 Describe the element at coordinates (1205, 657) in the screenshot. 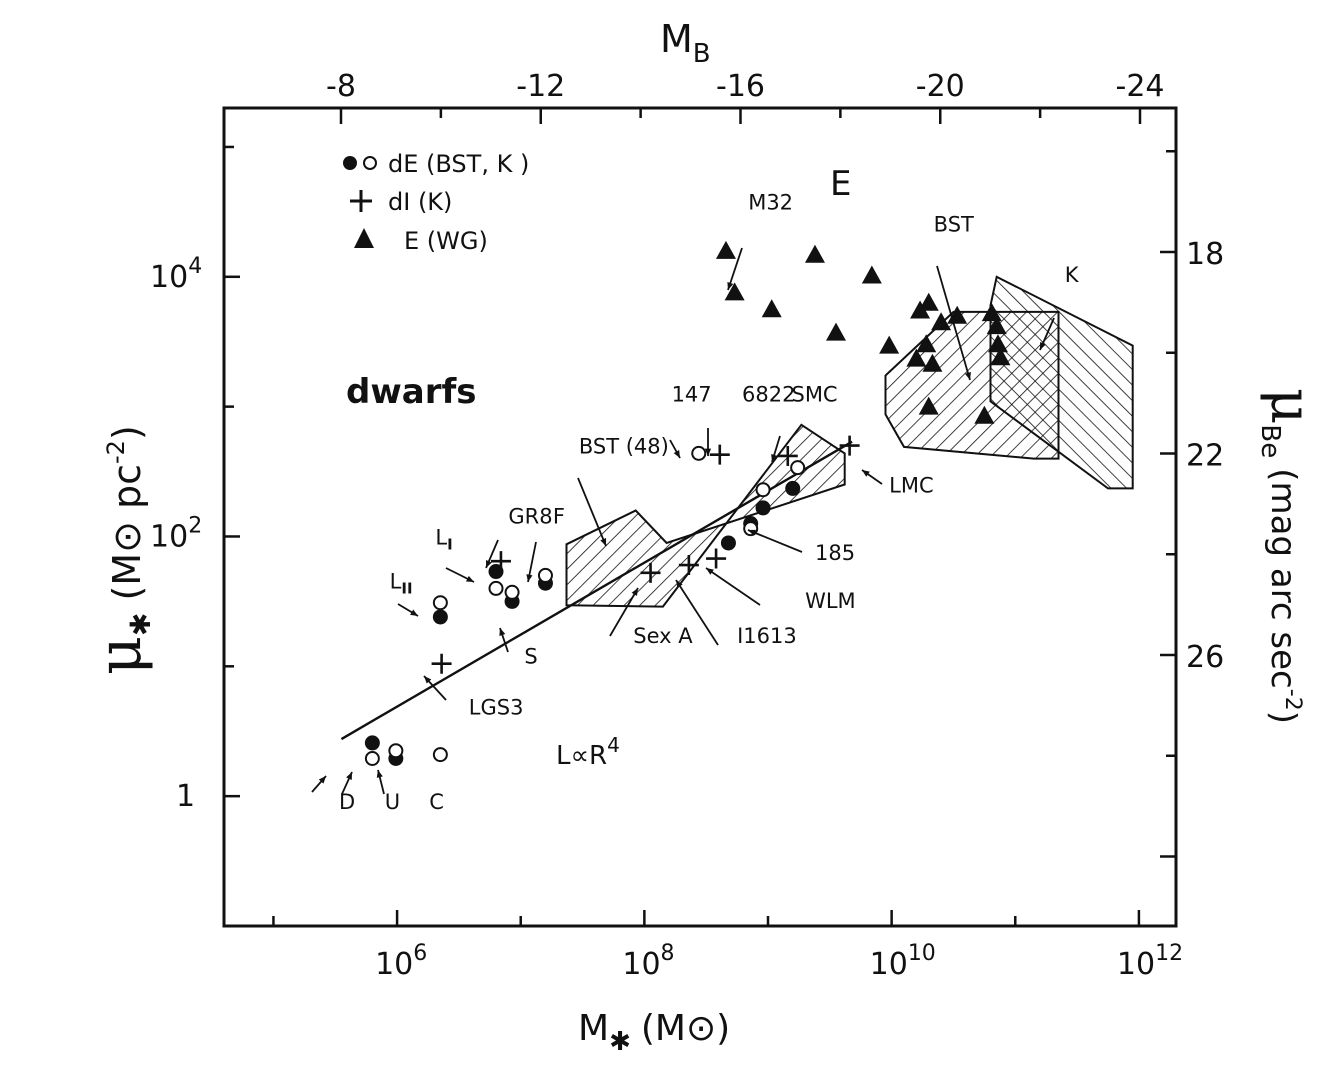

I see `right-tick-label: 26` at that location.